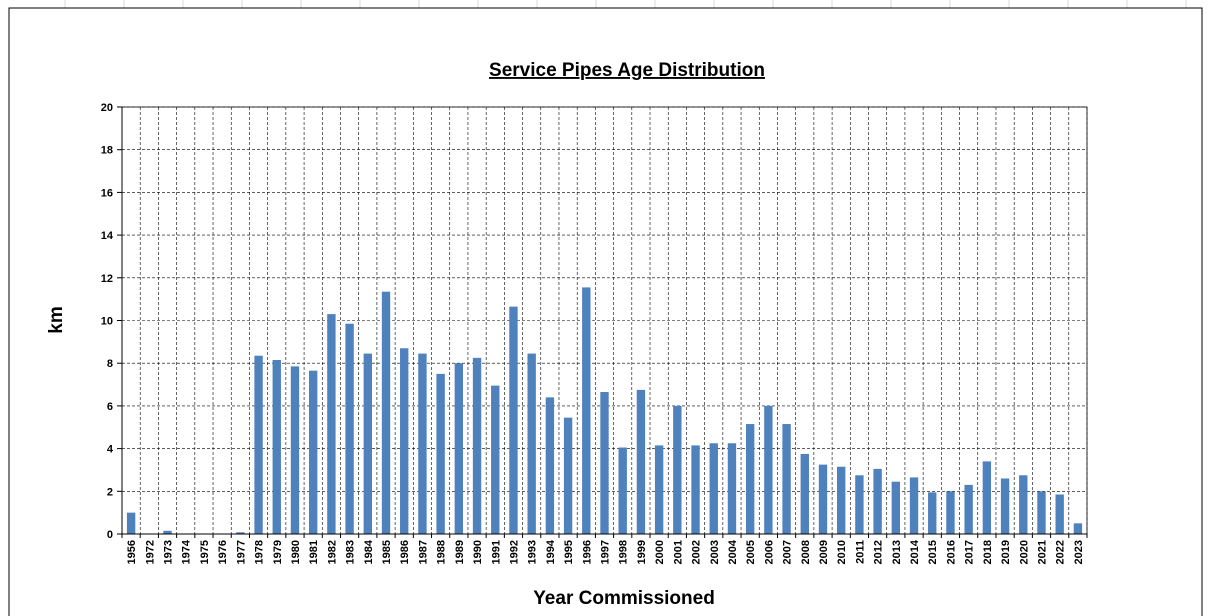  I want to click on bar-1978, so click(258, 444).